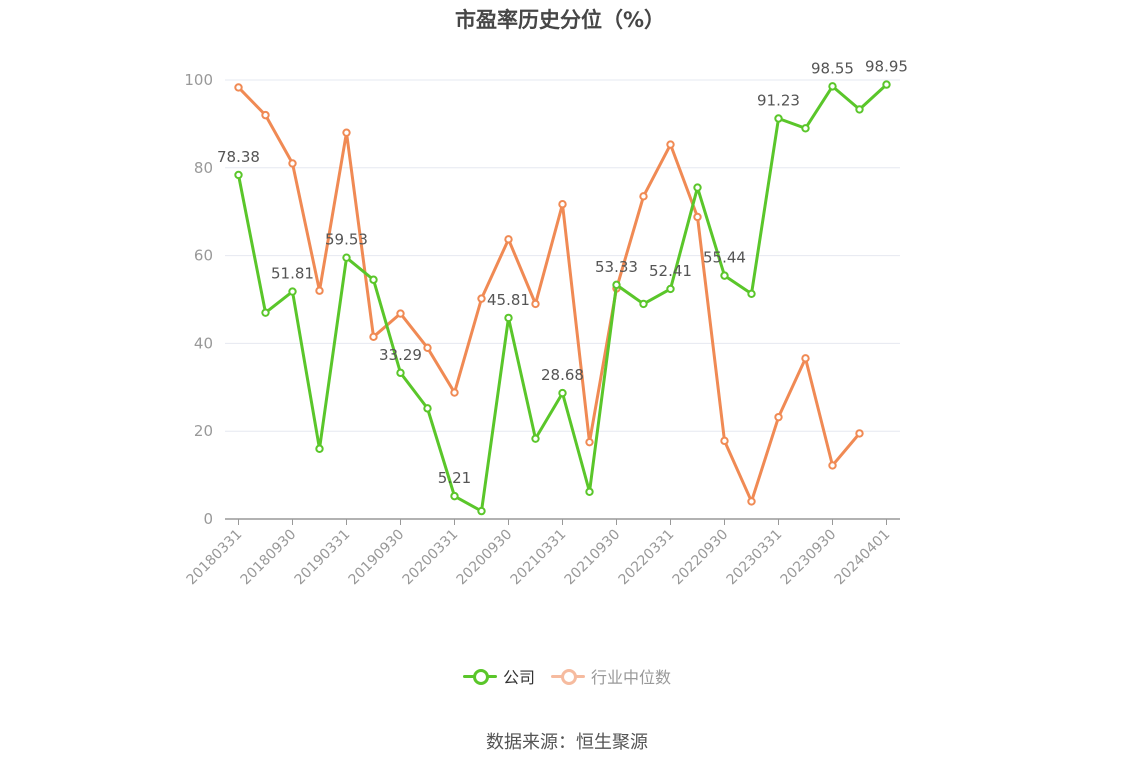 This screenshot has height=766, width=1134. Describe the element at coordinates (567, 742) in the screenshot. I see `source-note: 数据来源：恒生聚源` at that location.